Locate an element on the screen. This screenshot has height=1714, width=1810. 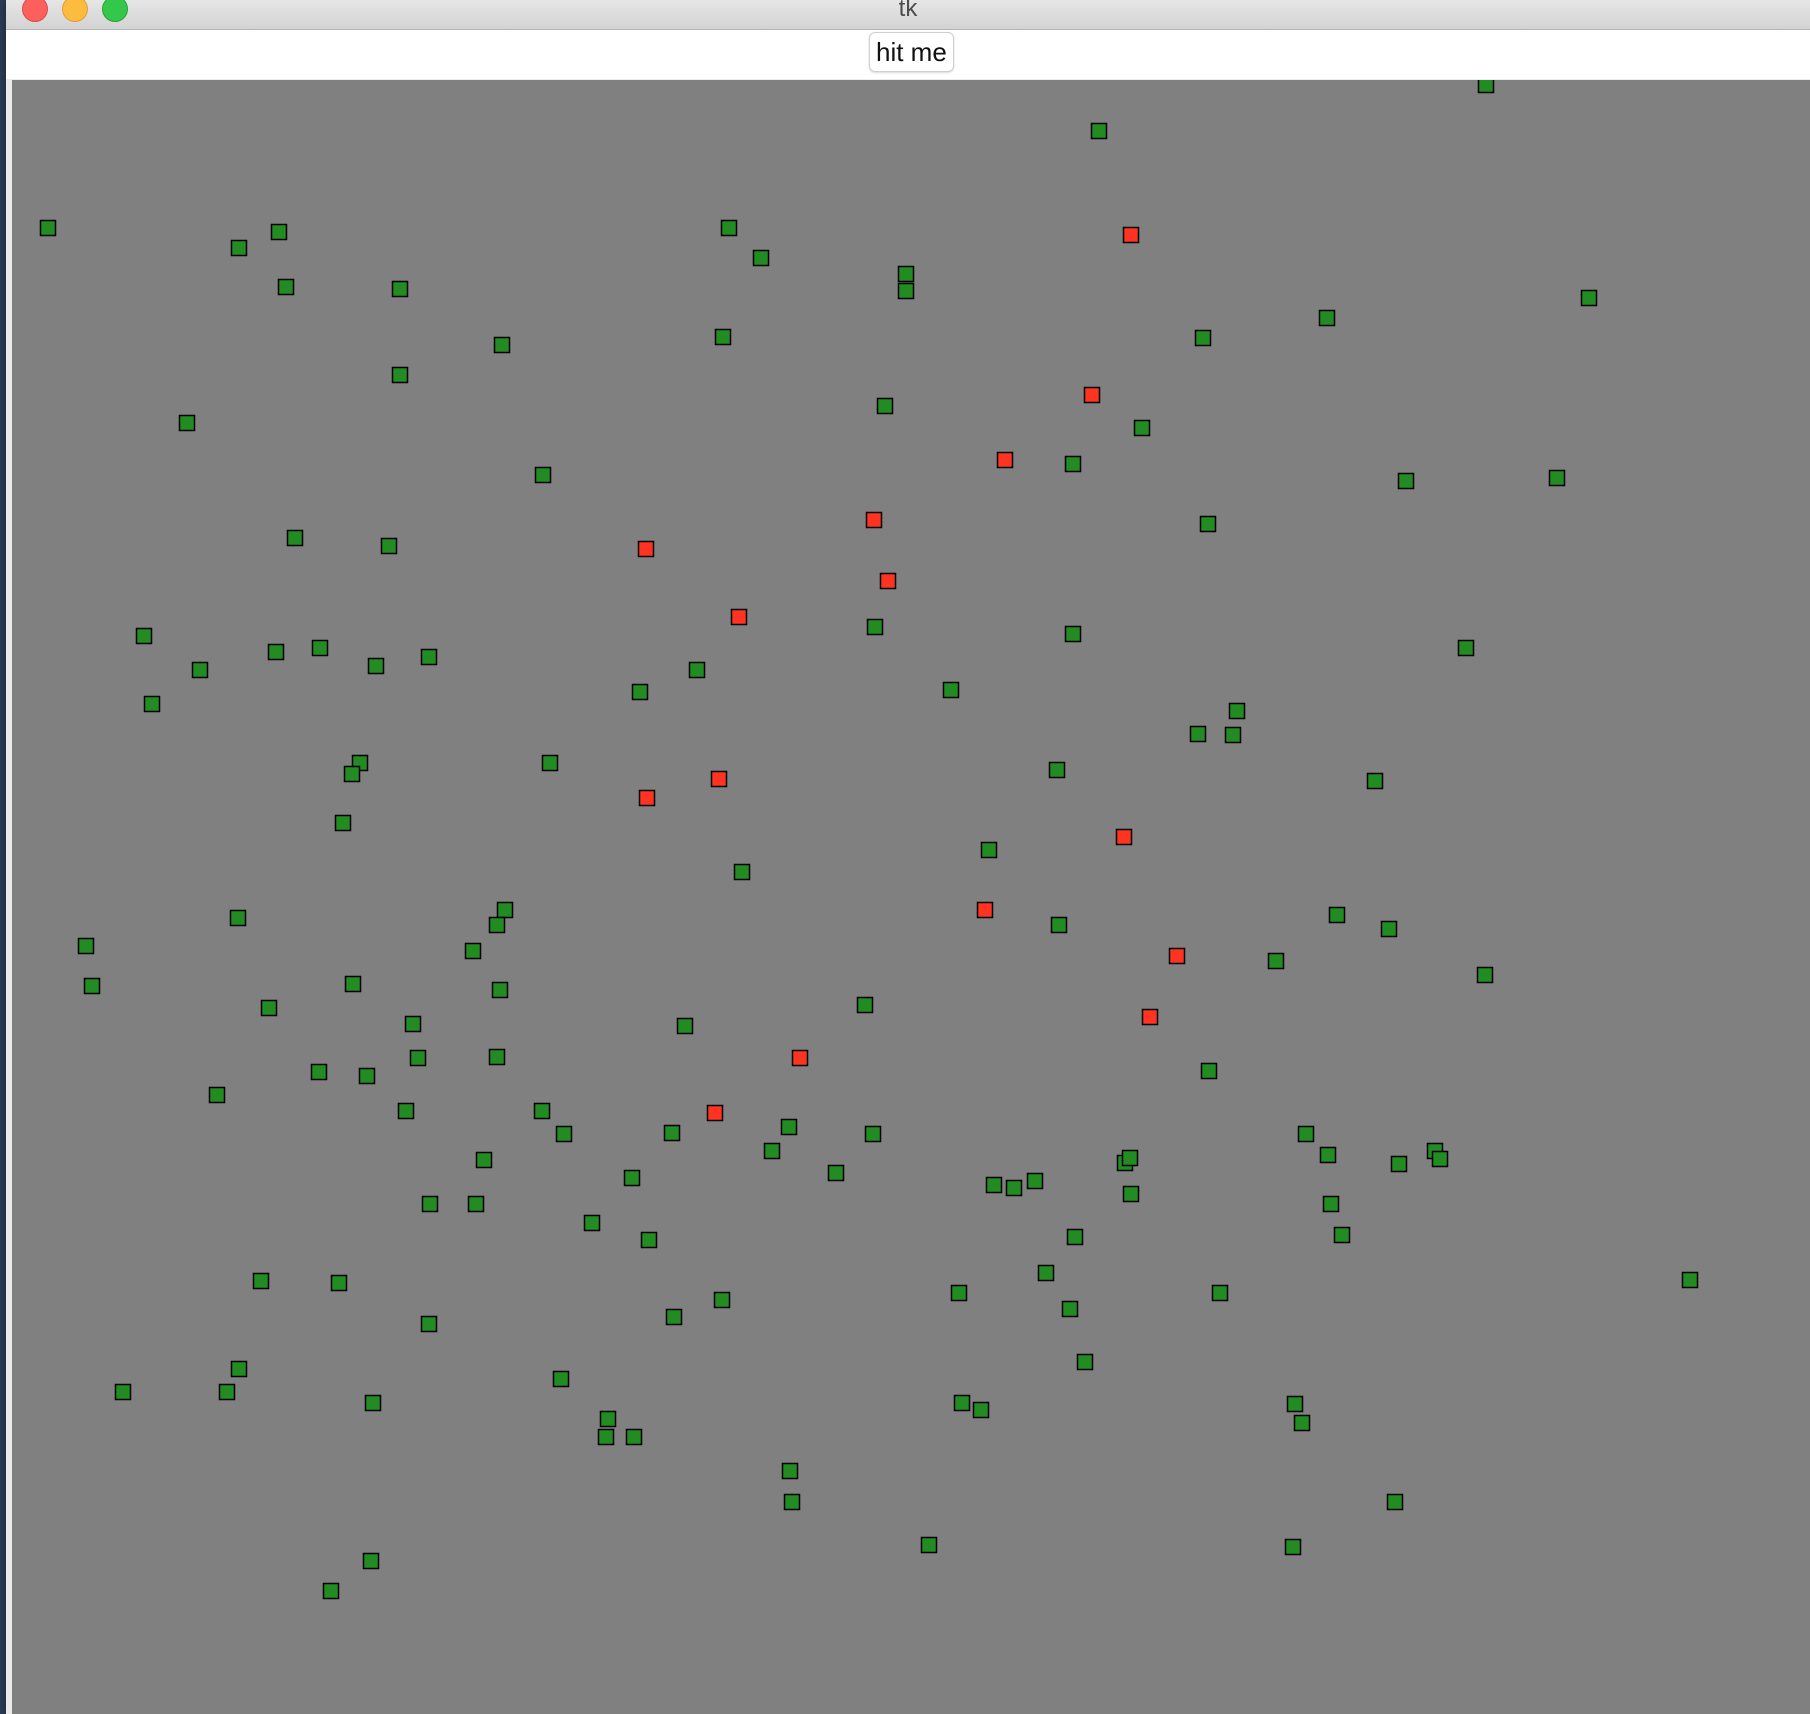
minimize-window-button is located at coordinates (75, 11).